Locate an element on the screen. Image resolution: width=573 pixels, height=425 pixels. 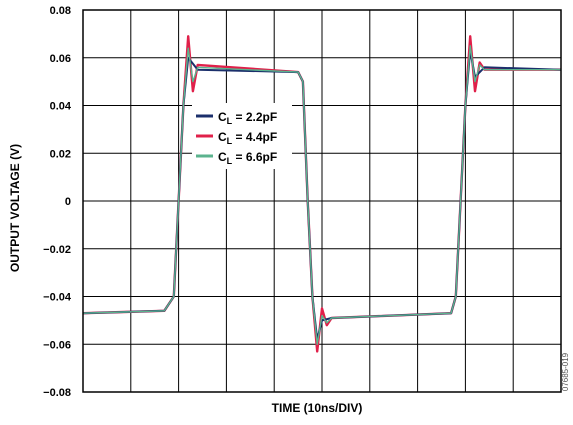
y-tick-label: 0.02 is located at coordinates (60, 154).